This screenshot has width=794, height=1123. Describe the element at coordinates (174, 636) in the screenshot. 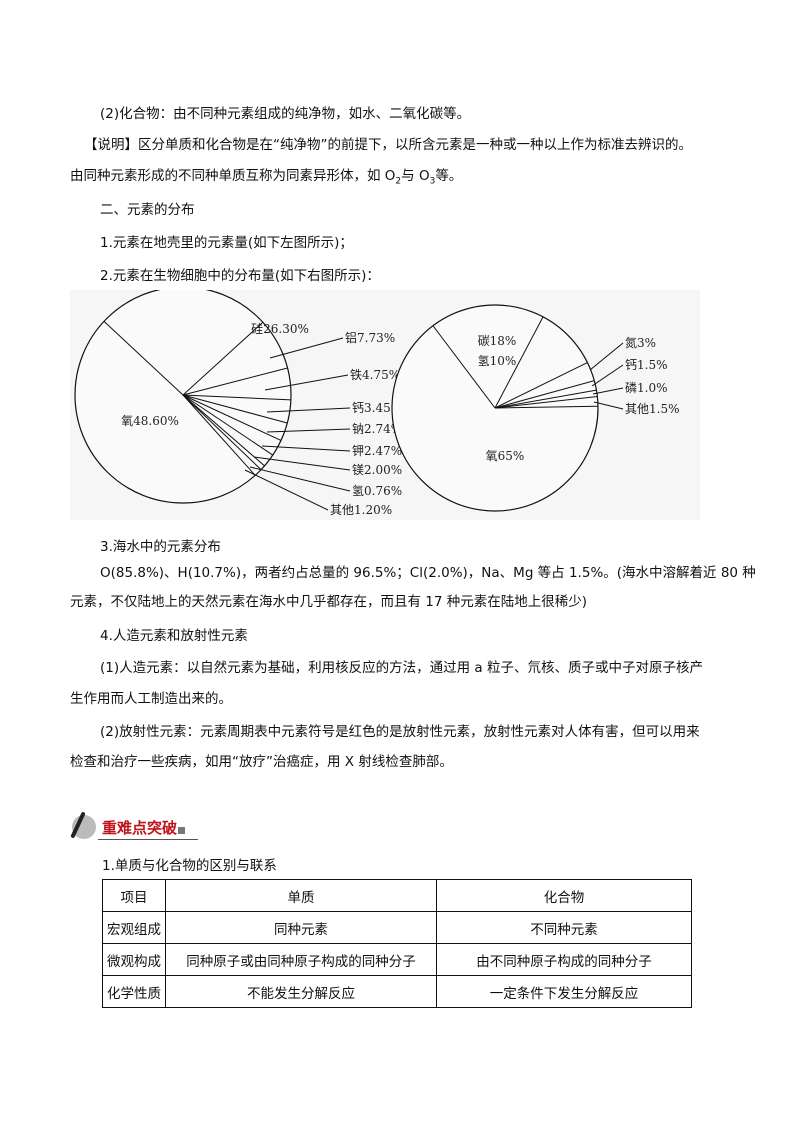

I see `item-artificial: 4.人造元素和放射性元素` at that location.